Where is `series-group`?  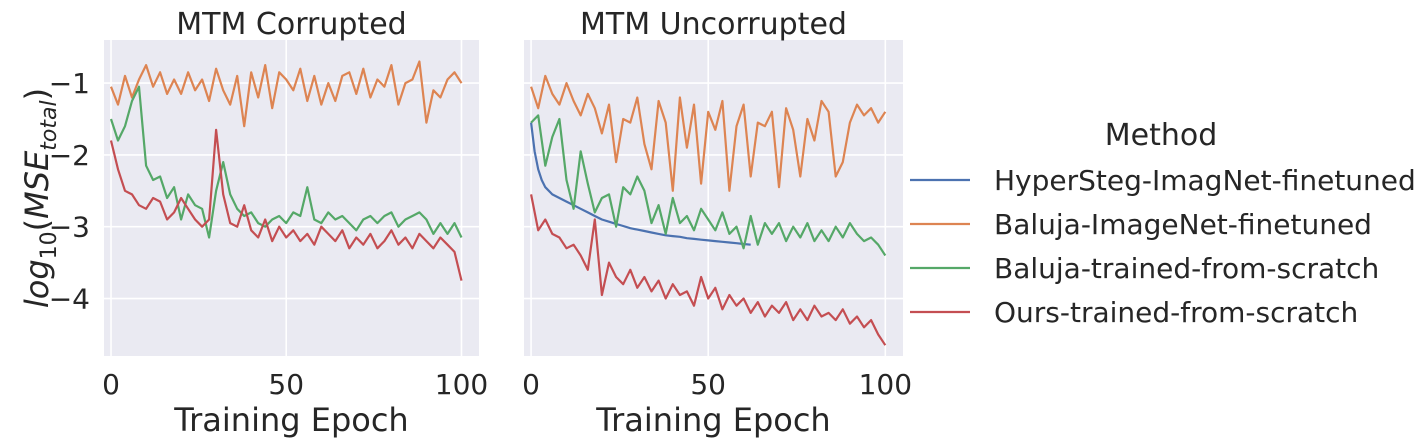
series-group is located at coordinates (286, 170).